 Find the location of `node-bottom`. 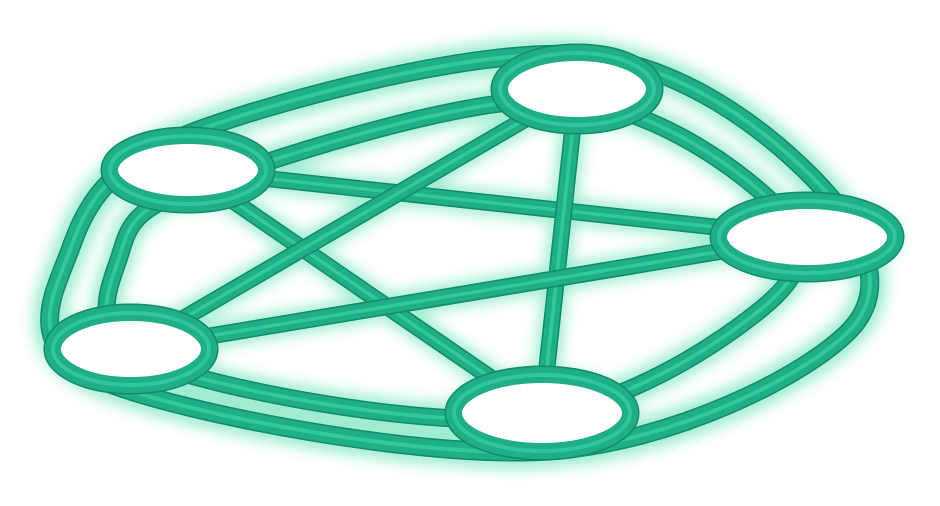

node-bottom is located at coordinates (542, 413).